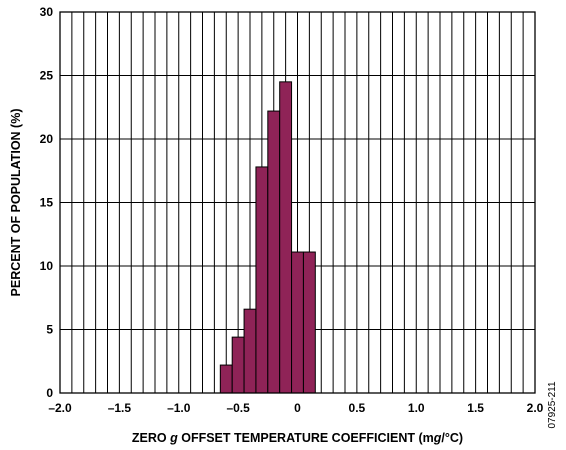  I want to click on y-tick-label: 10, so click(47, 266).